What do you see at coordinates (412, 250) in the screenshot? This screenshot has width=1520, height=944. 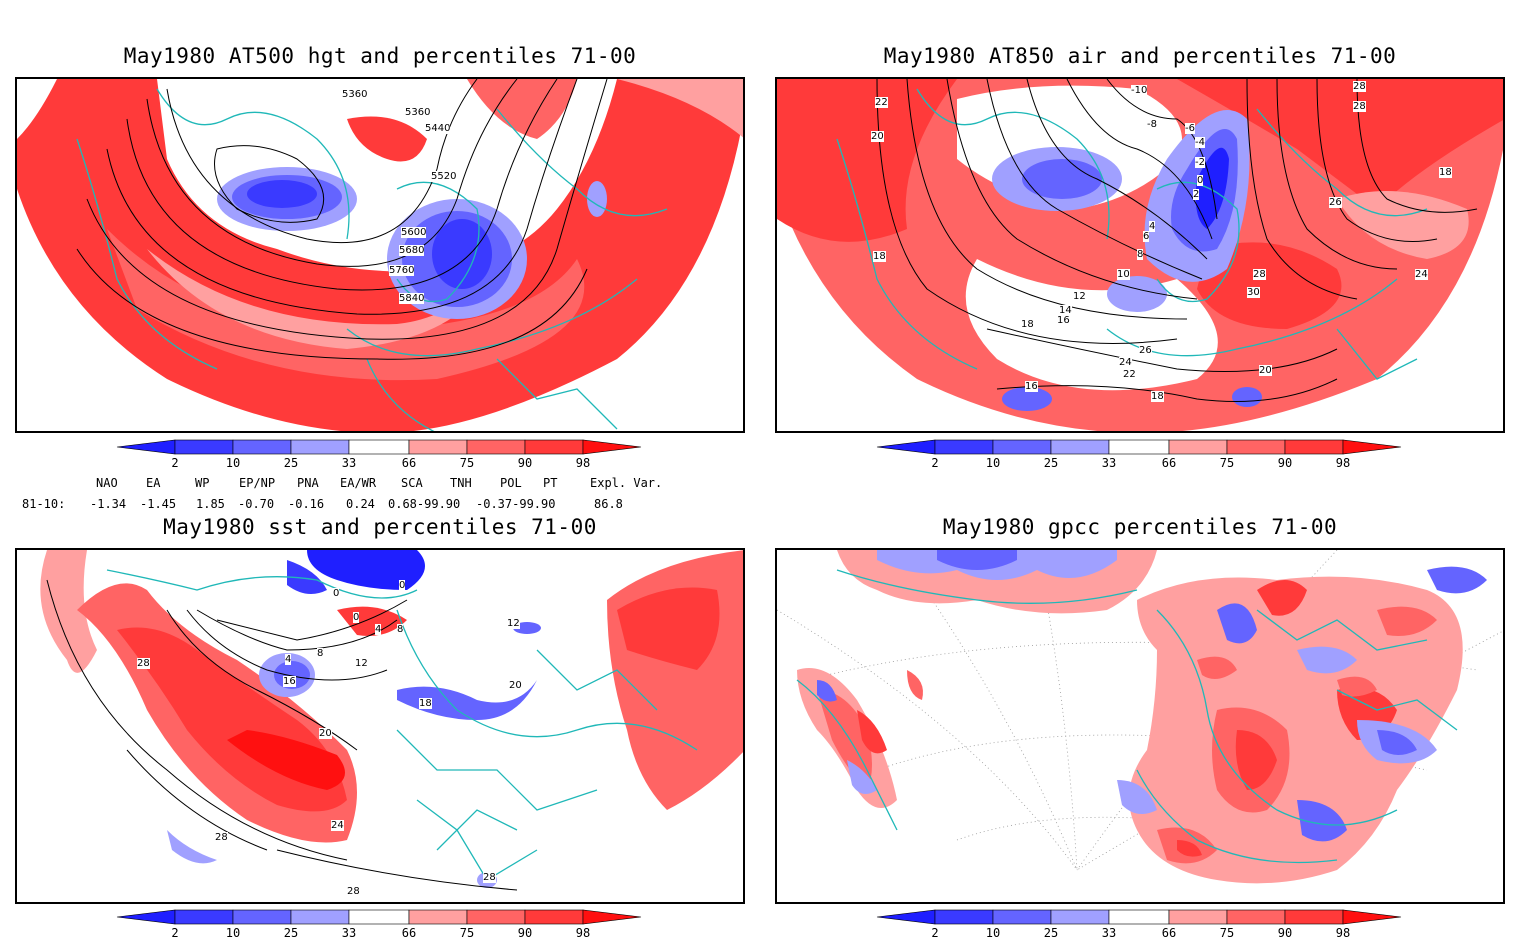 I see `contour-label: 5680` at bounding box center [412, 250].